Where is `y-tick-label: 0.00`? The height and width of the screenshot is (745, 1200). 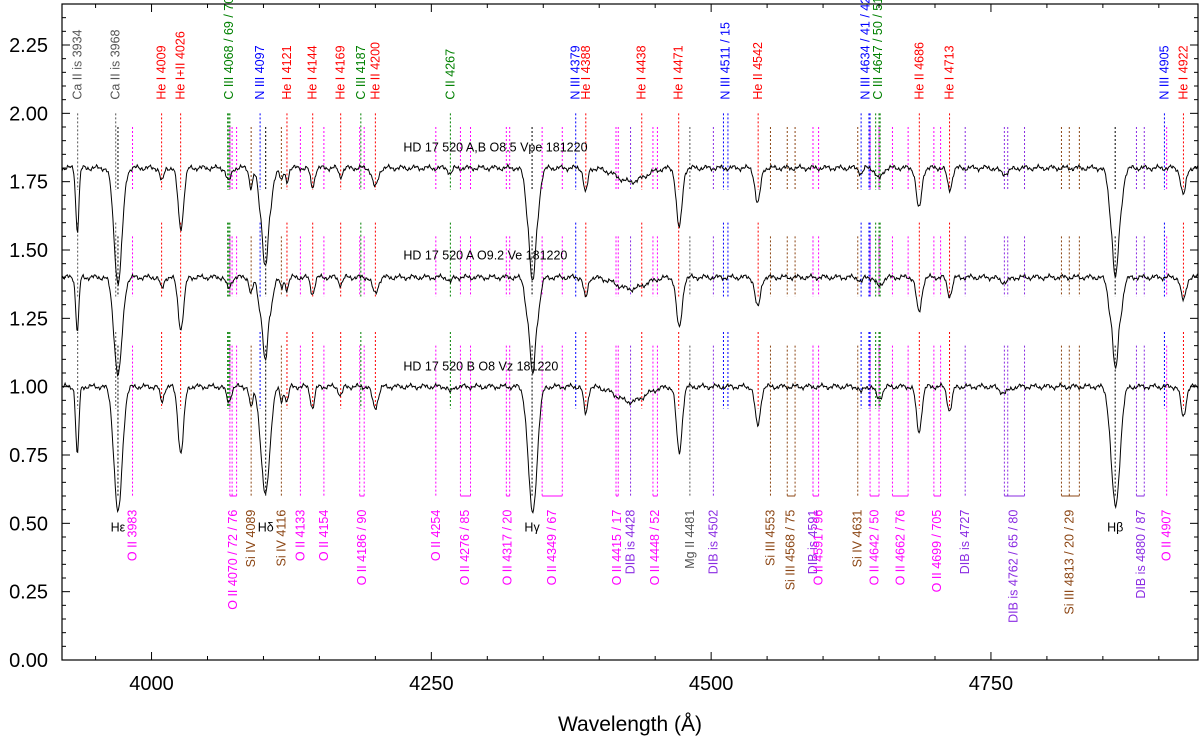 y-tick-label: 0.00 is located at coordinates (28, 661).